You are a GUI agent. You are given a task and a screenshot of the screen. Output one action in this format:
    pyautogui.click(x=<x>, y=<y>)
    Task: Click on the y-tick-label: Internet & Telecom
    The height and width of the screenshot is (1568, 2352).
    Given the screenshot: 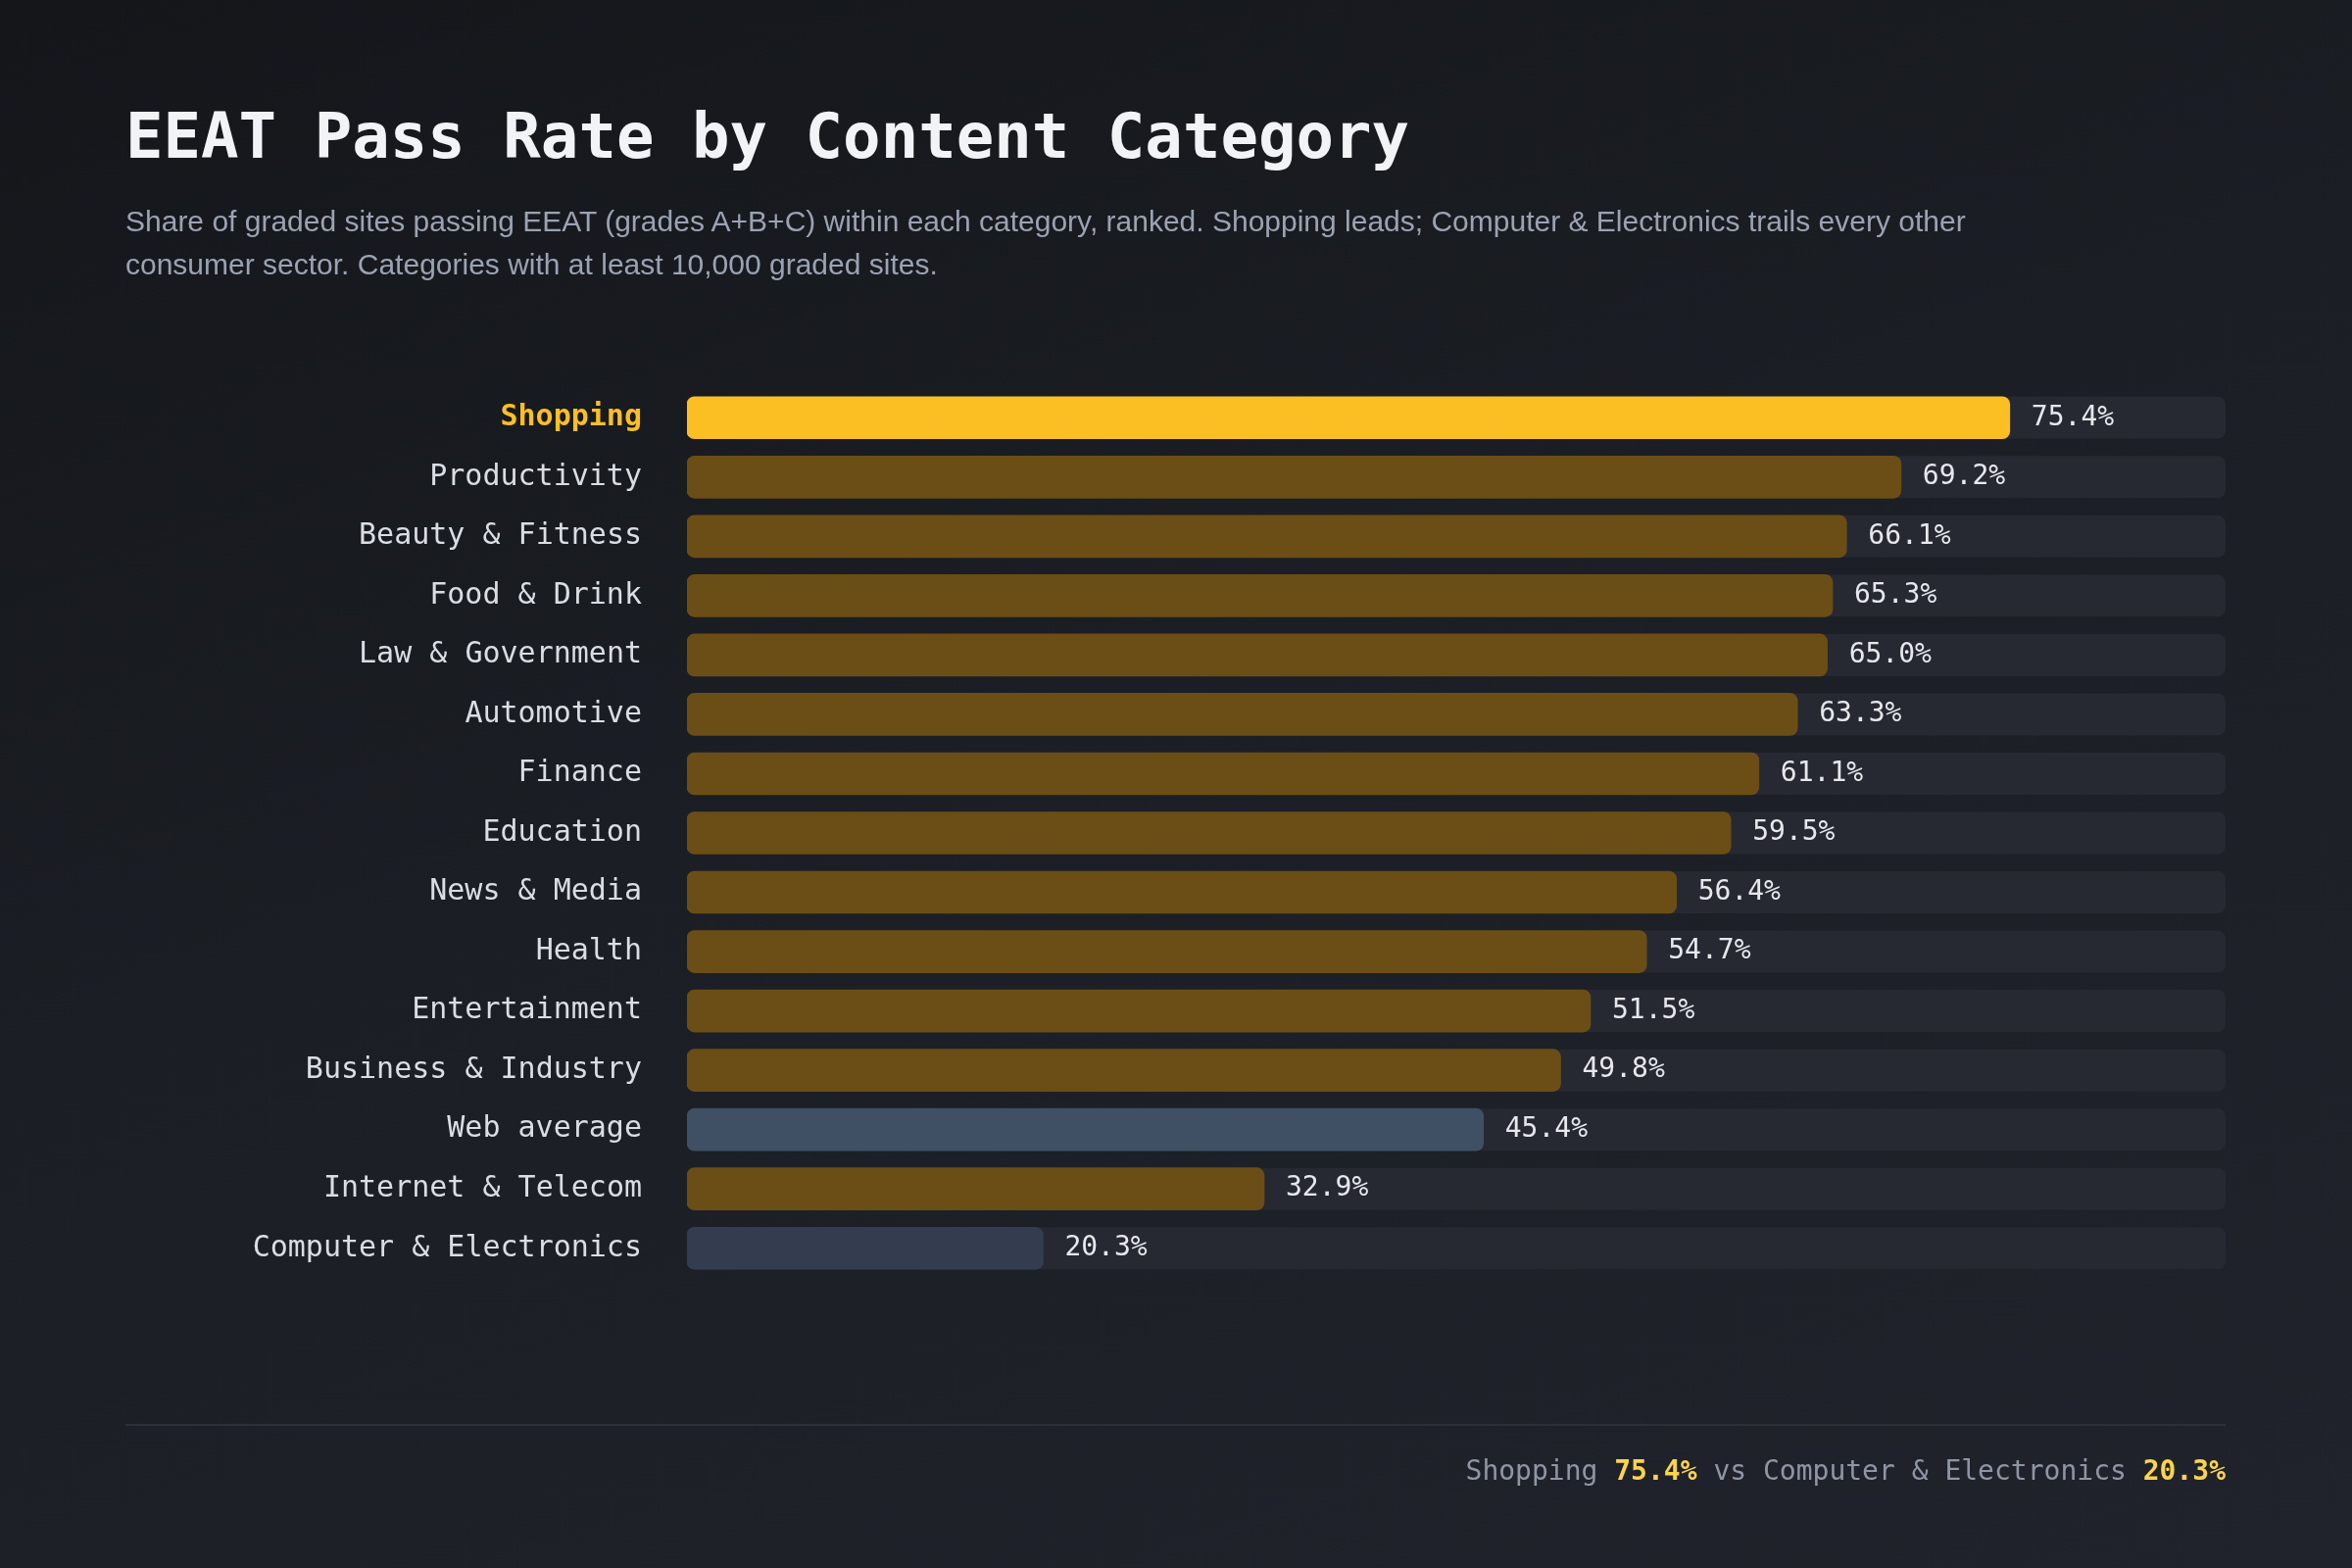 What is the action you would take?
    pyautogui.click(x=482, y=1186)
    